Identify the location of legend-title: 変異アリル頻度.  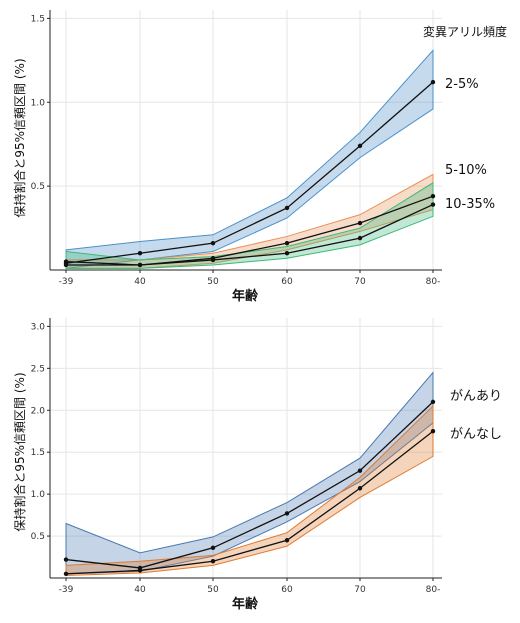
(465, 31).